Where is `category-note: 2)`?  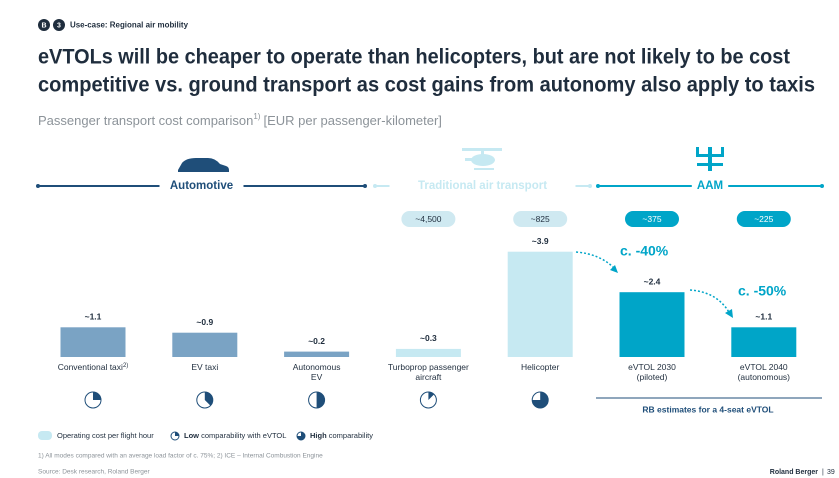 category-note: 2) is located at coordinates (125, 366).